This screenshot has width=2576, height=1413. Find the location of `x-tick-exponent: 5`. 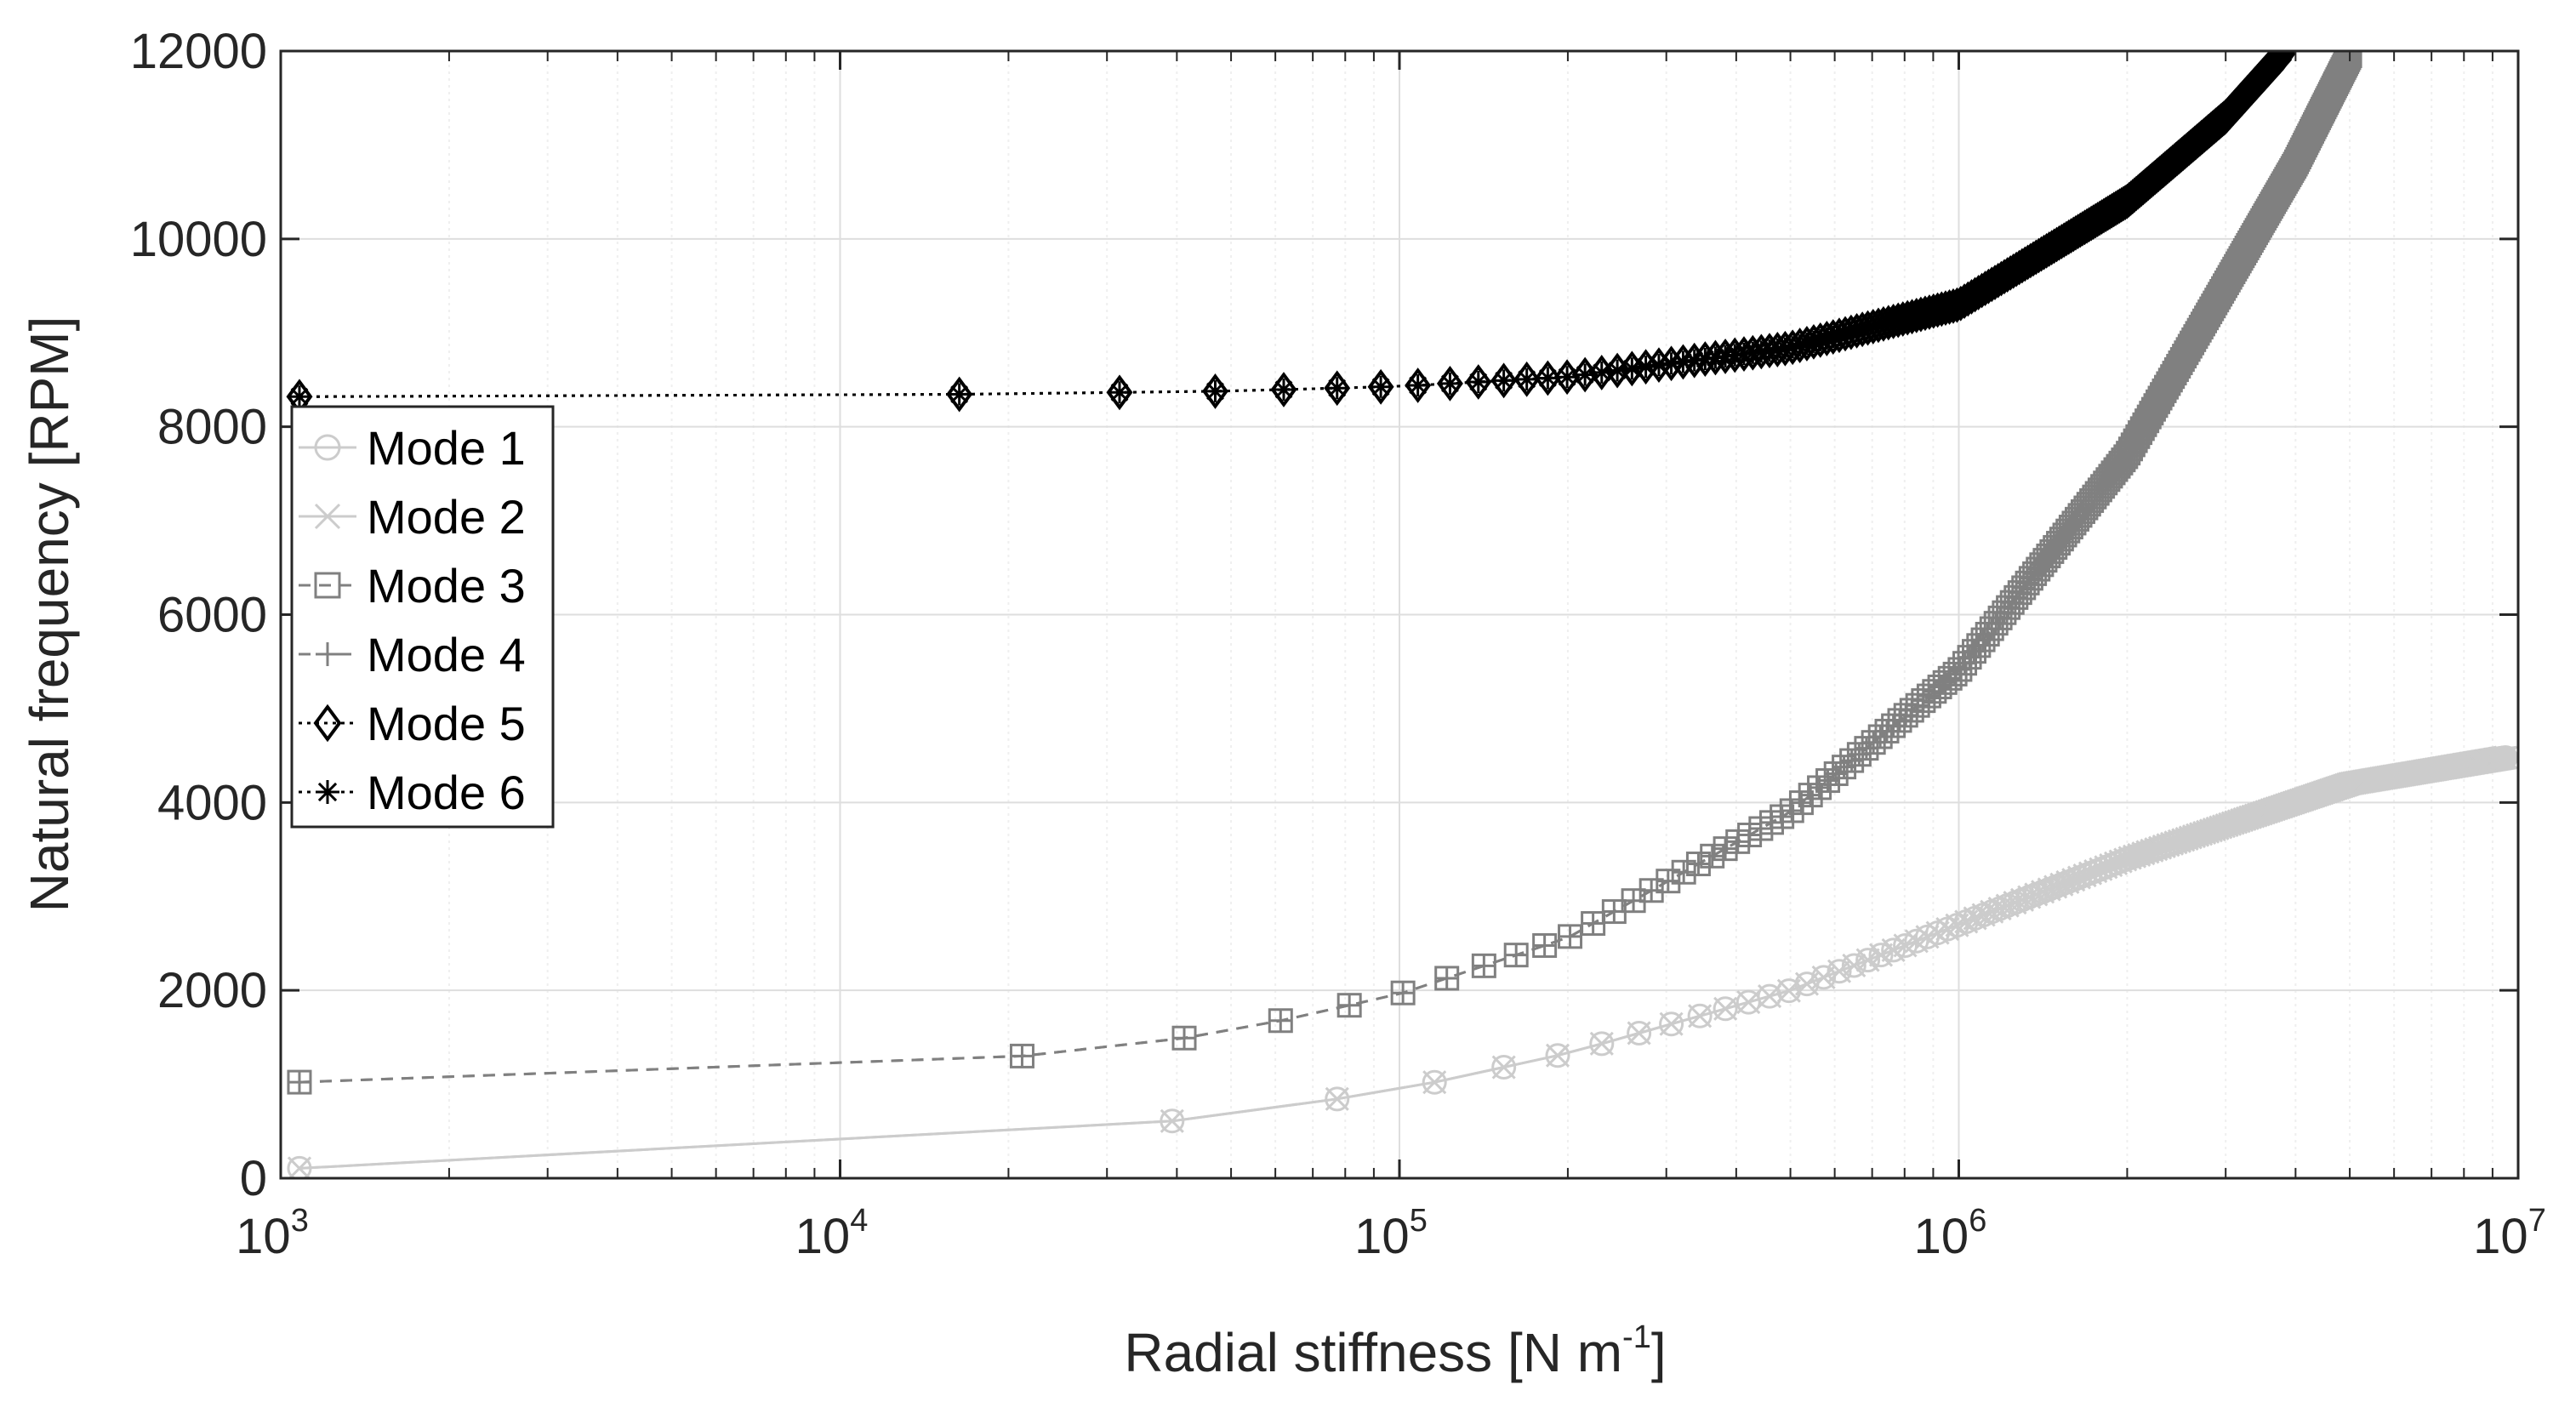

x-tick-exponent: 5 is located at coordinates (1419, 1221).